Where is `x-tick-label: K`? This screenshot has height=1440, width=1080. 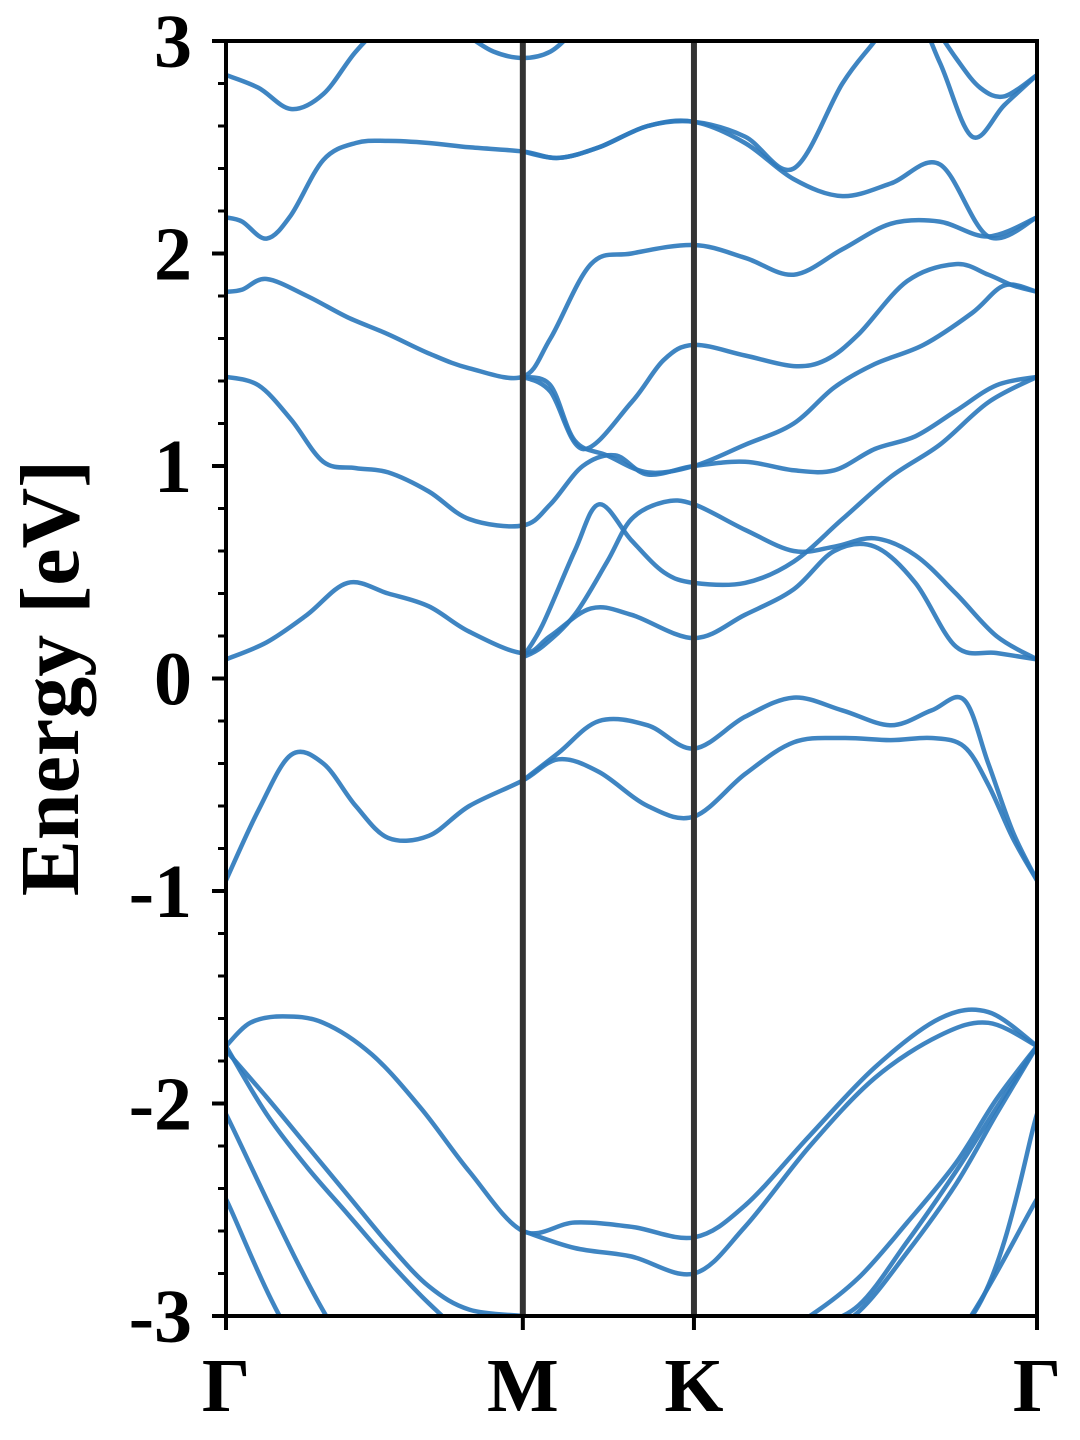 x-tick-label: K is located at coordinates (693, 1386).